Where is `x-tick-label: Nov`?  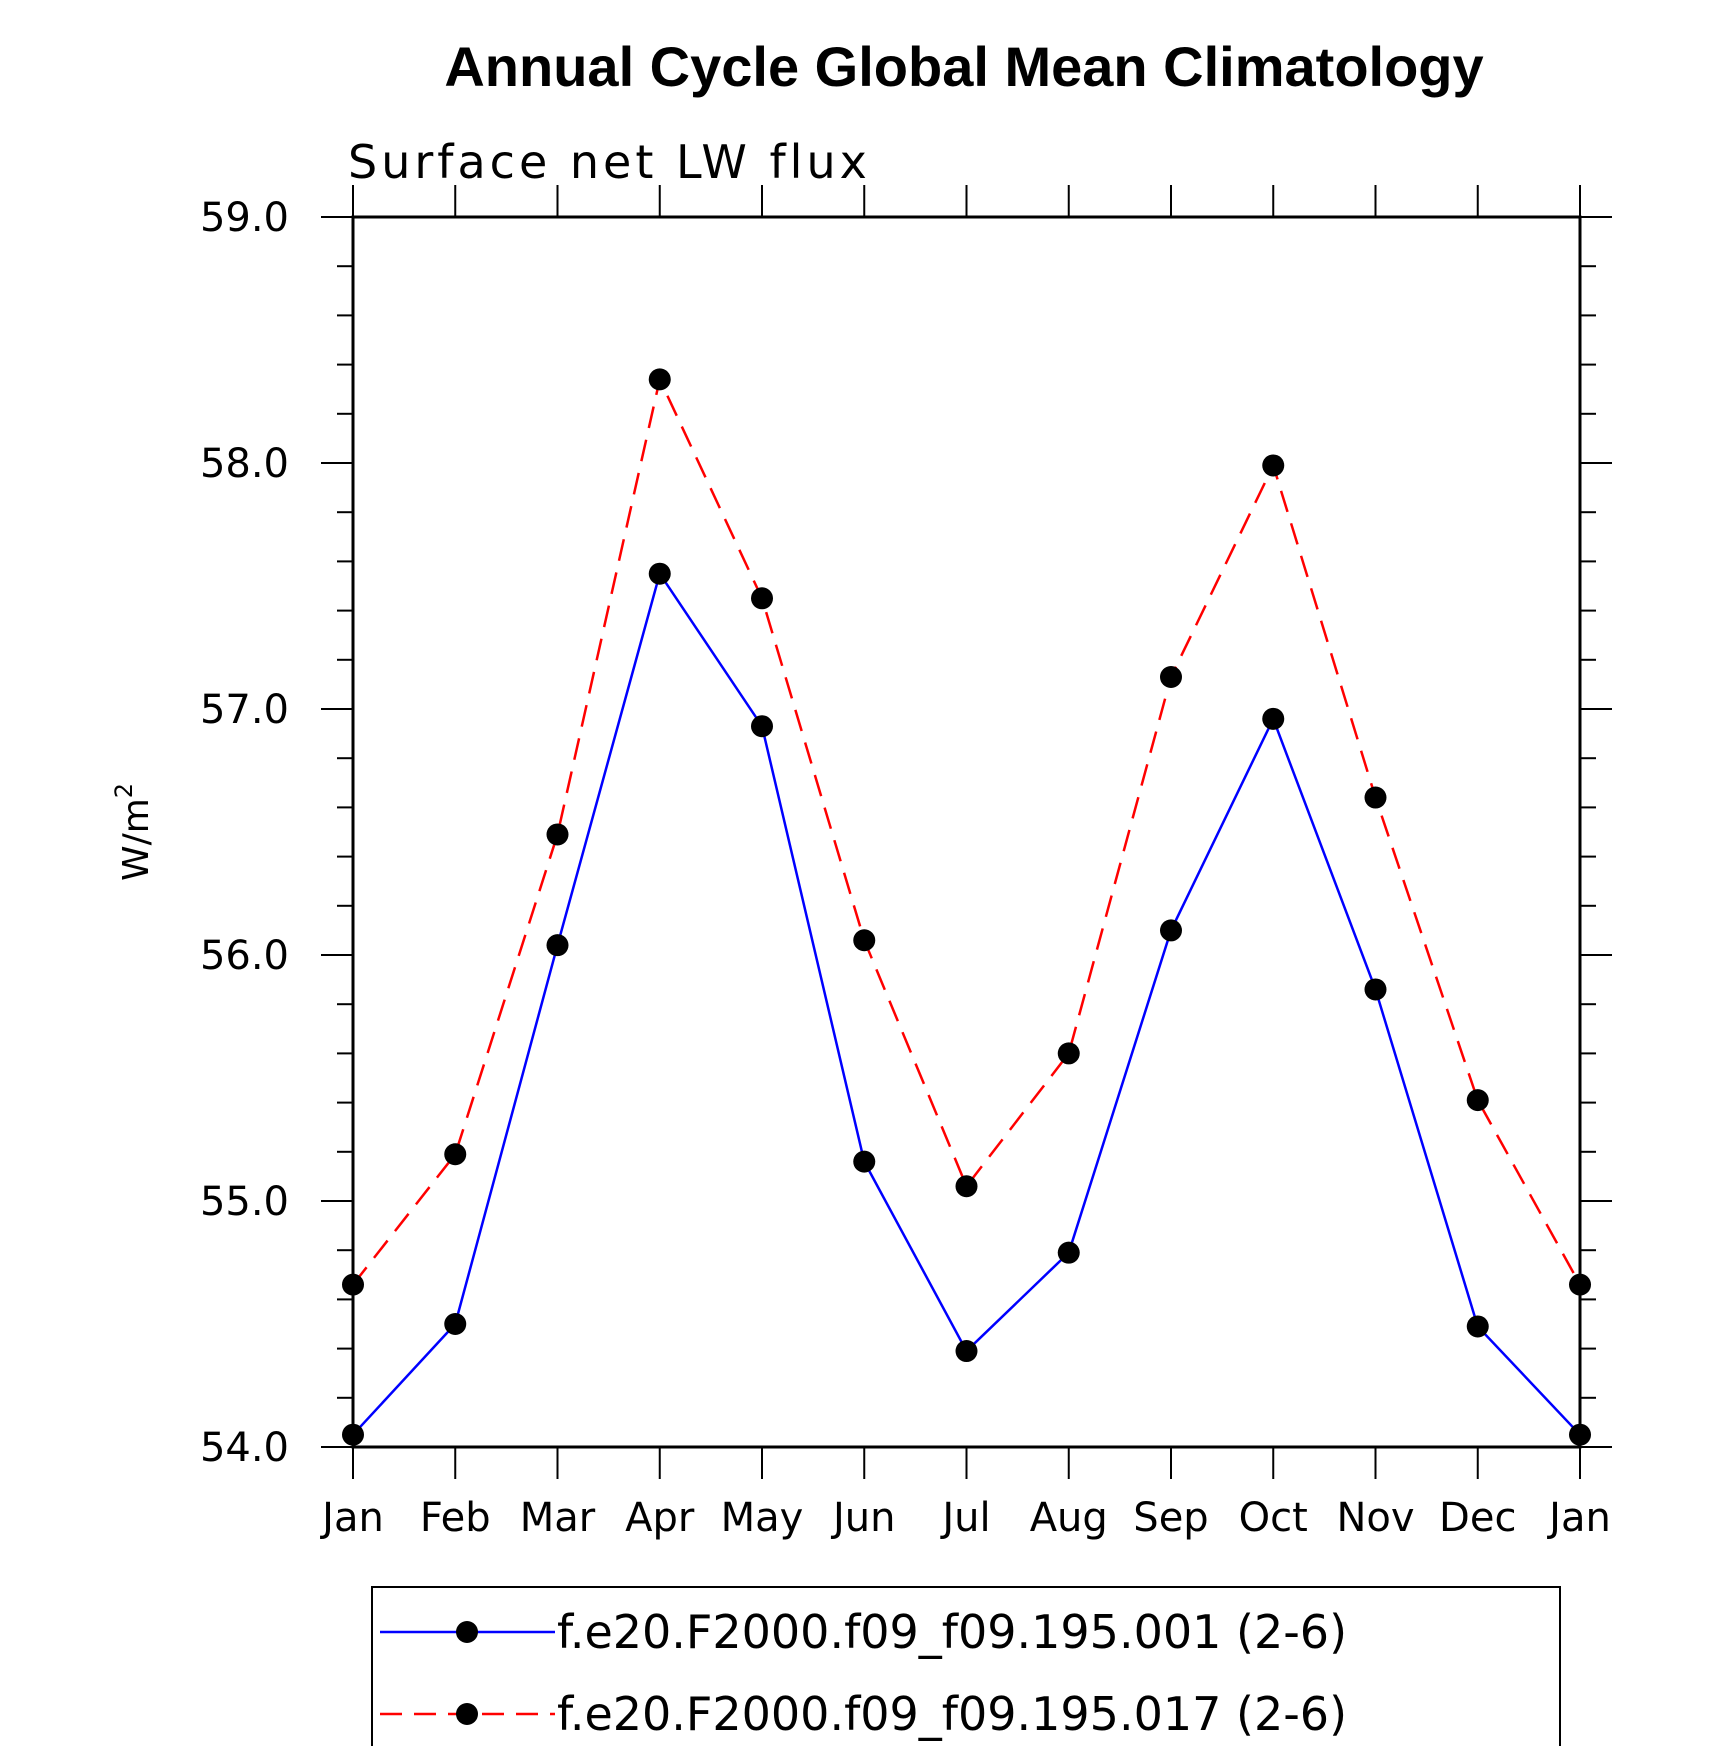 x-tick-label: Nov is located at coordinates (1375, 1518).